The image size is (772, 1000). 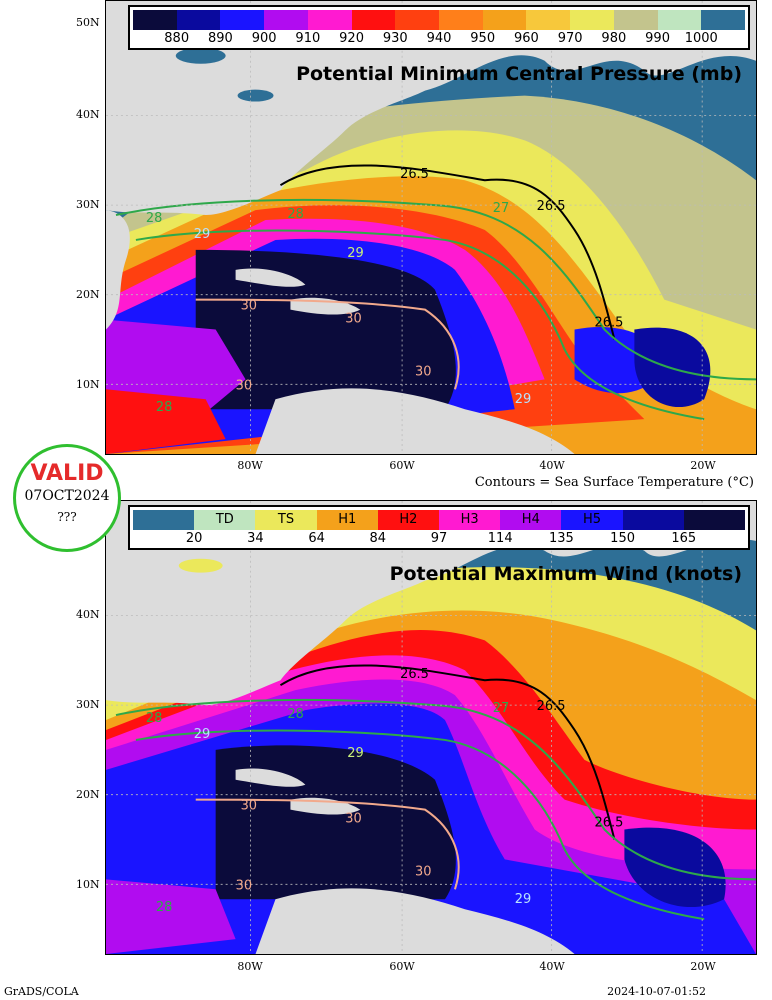 What do you see at coordinates (316, 538) in the screenshot?
I see `colorbar-tick-label: 64` at bounding box center [316, 538].